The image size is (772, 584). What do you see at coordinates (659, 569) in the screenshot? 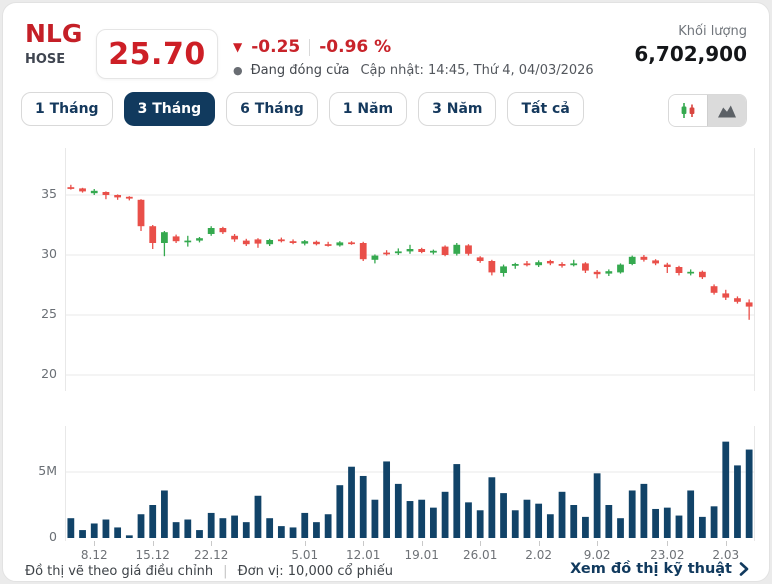
I see `technical-chart-link: Xem đồ thị kỹ thuật` at bounding box center [659, 569].